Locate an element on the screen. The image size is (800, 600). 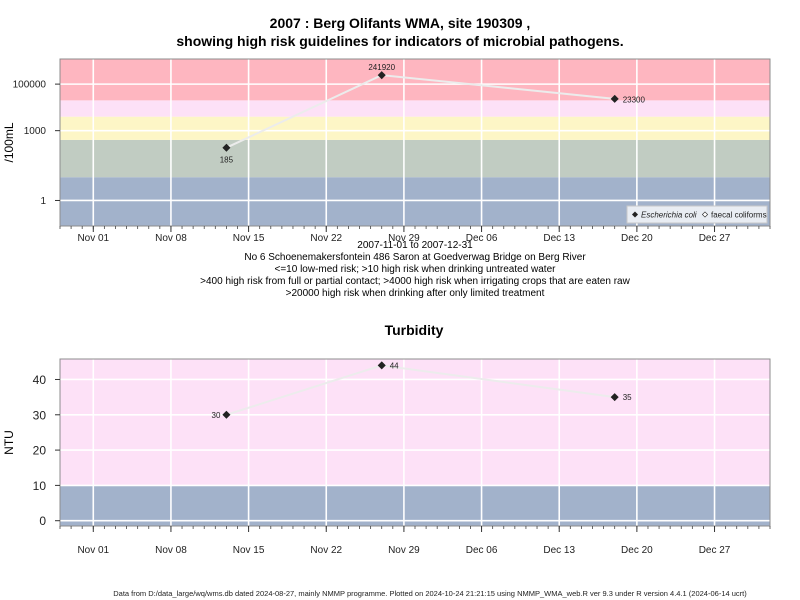
y-axis-label: /100mL is located at coordinates (9, 142).